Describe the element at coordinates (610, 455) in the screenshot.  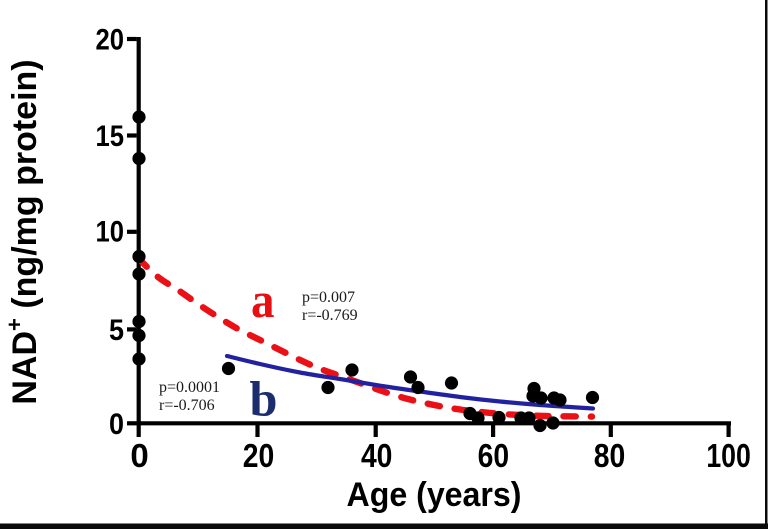
I see `svg-text: 80` at that location.